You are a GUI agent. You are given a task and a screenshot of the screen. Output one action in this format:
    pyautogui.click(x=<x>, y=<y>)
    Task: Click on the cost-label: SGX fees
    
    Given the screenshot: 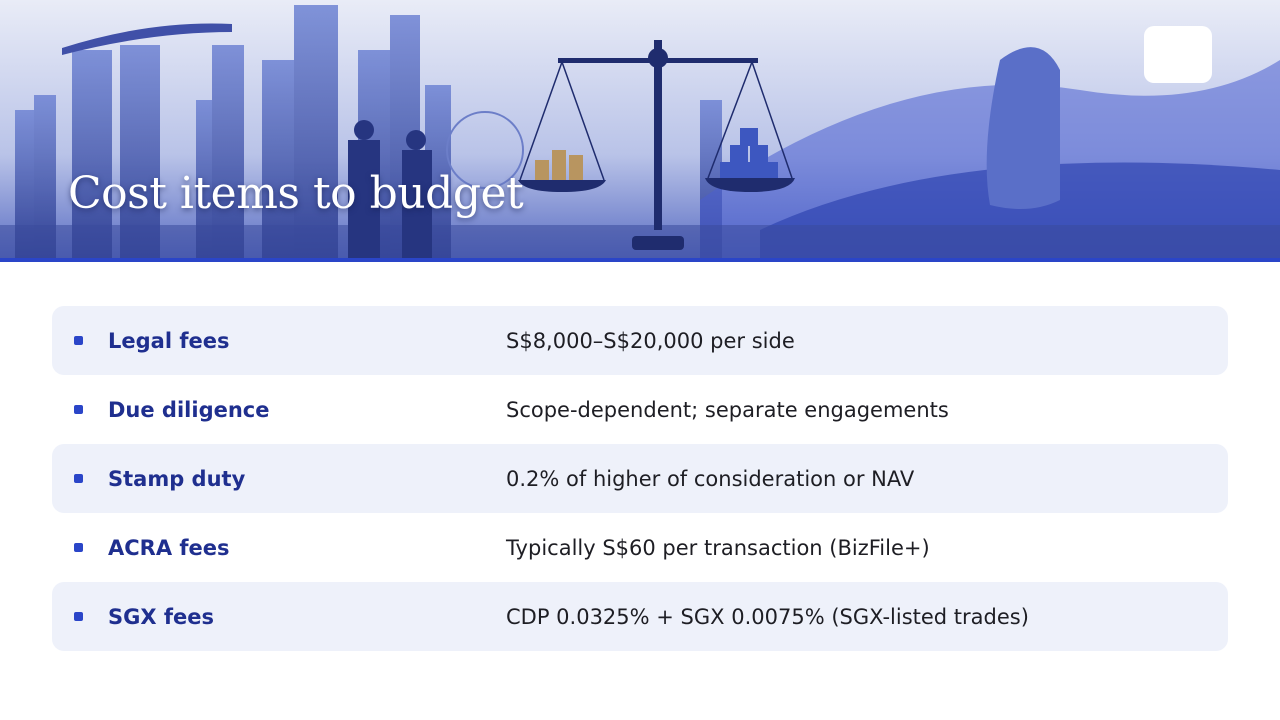 What is the action you would take?
    pyautogui.click(x=161, y=616)
    